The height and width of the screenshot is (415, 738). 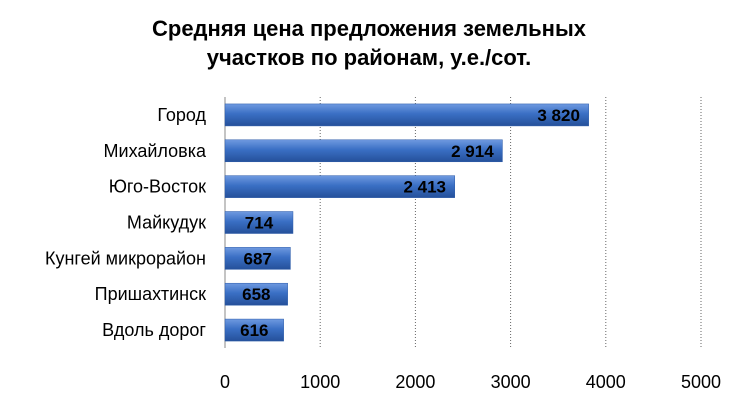 I want to click on data-label: 714, so click(x=259, y=223).